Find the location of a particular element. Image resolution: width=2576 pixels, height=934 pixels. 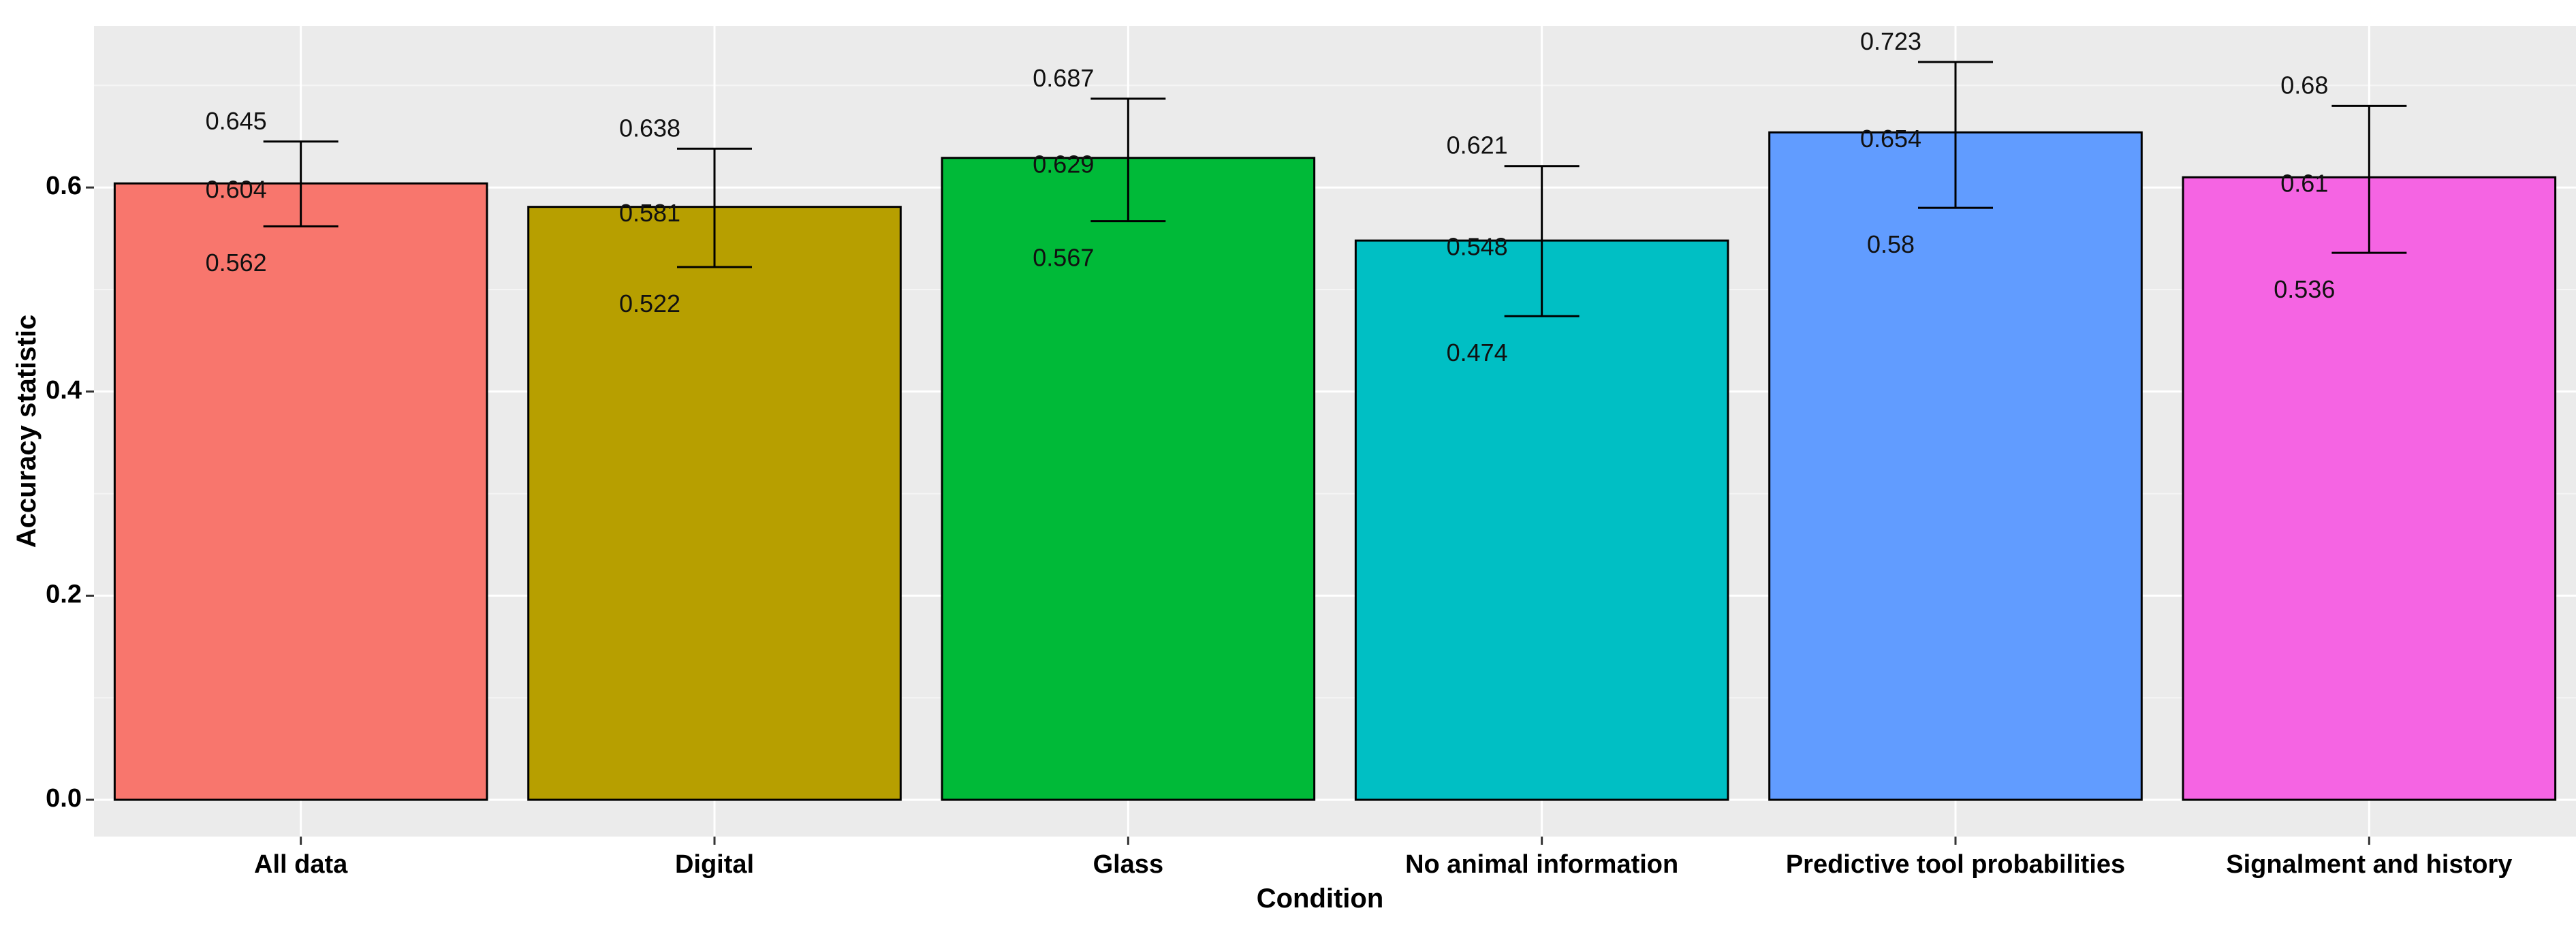

lower-value-label: 0.474 is located at coordinates (1477, 353).